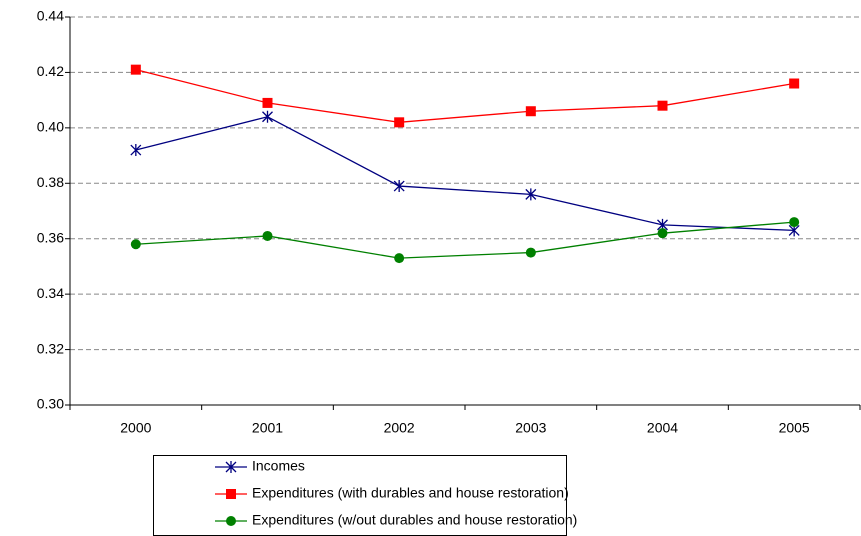 The width and height of the screenshot is (861, 536). I want to click on x-tick-label: 2003, so click(530, 428).